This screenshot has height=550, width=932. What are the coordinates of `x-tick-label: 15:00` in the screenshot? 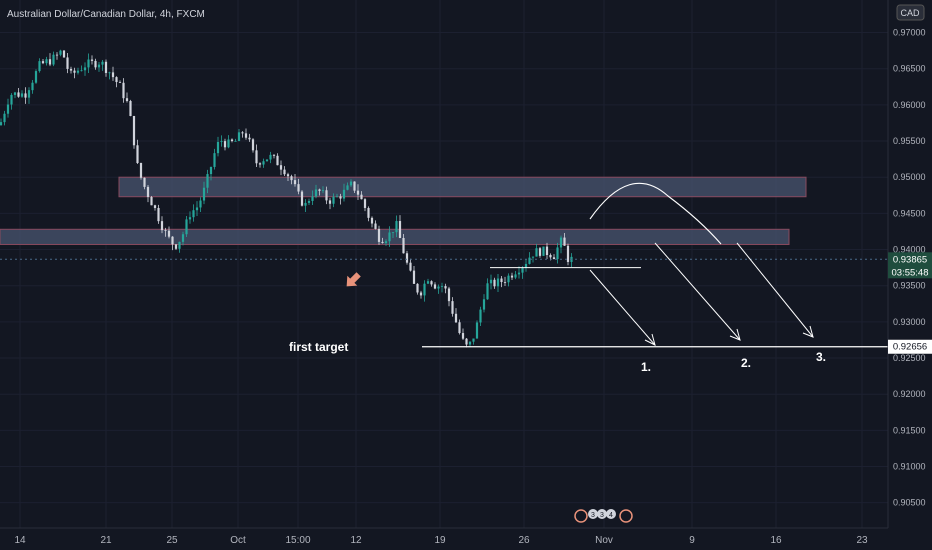 It's located at (297, 540).